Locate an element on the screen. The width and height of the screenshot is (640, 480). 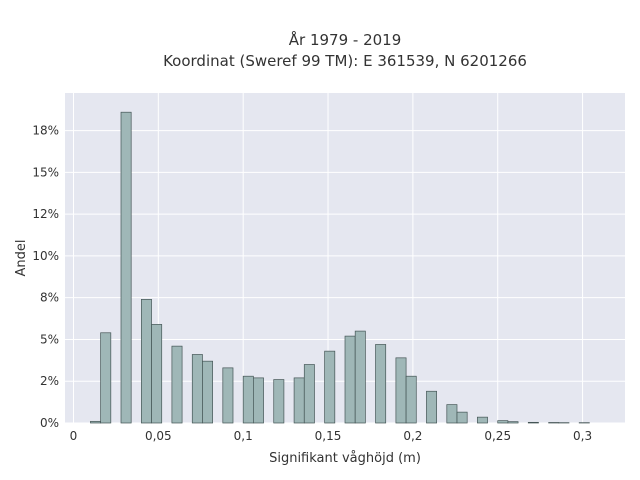
x-tick-label: 0,15 is located at coordinates (328, 436).